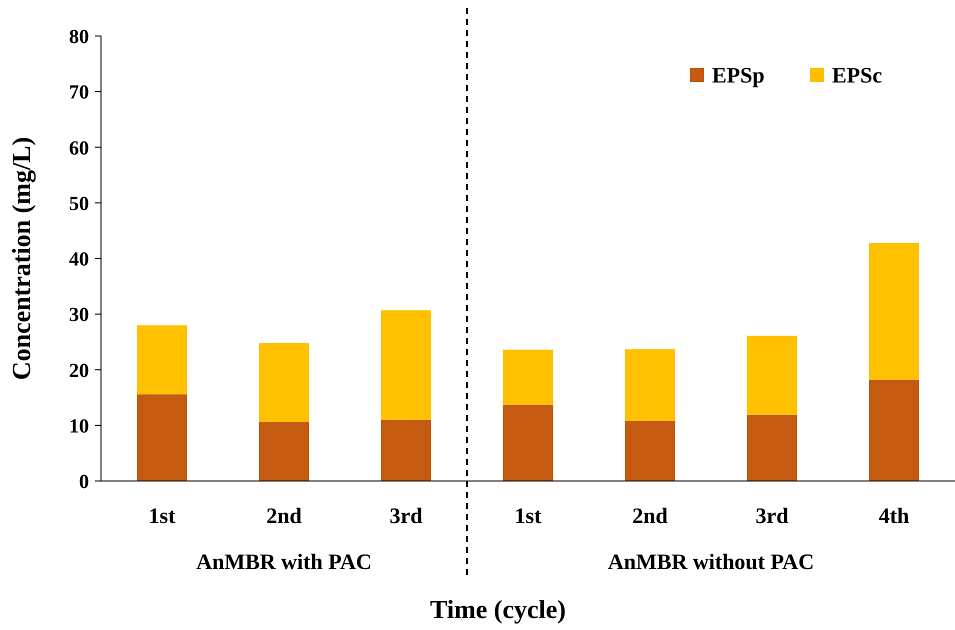 The image size is (955, 630). I want to click on y-tick-label: 0, so click(84, 482).